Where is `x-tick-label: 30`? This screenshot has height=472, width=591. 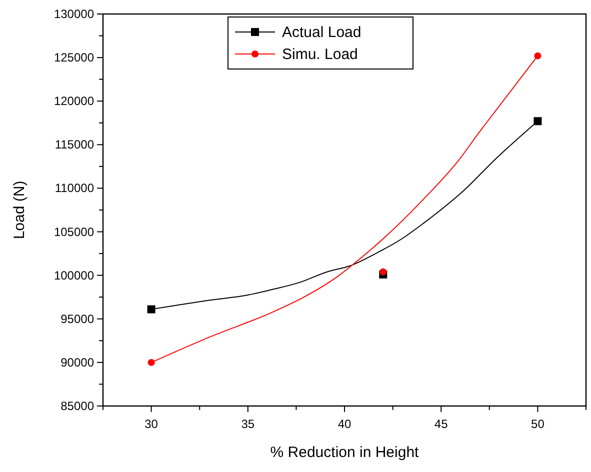
x-tick-label: 30 is located at coordinates (151, 424).